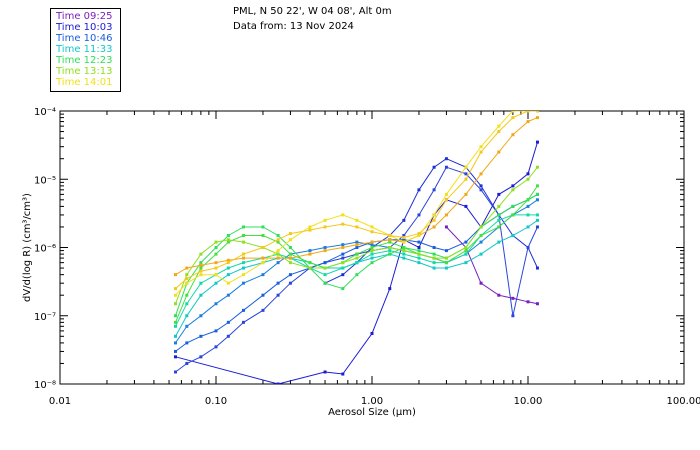 This screenshot has height=450, width=700. What do you see at coordinates (372, 401) in the screenshot?
I see `x-tick-label: 1.00` at bounding box center [372, 401].